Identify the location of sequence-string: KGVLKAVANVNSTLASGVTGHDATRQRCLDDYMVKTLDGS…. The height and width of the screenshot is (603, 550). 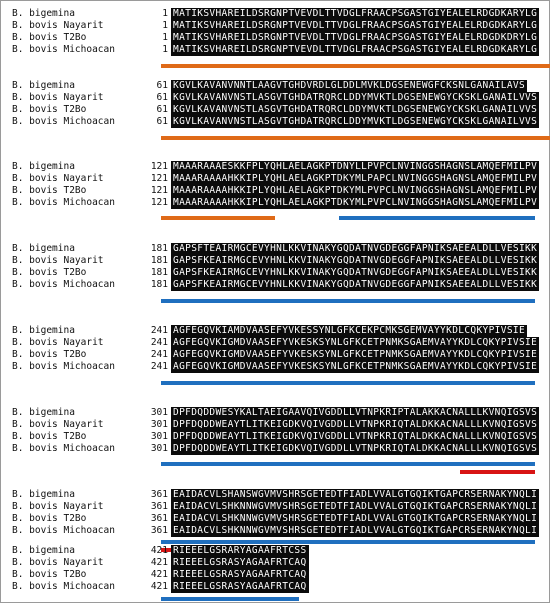
(355, 122).